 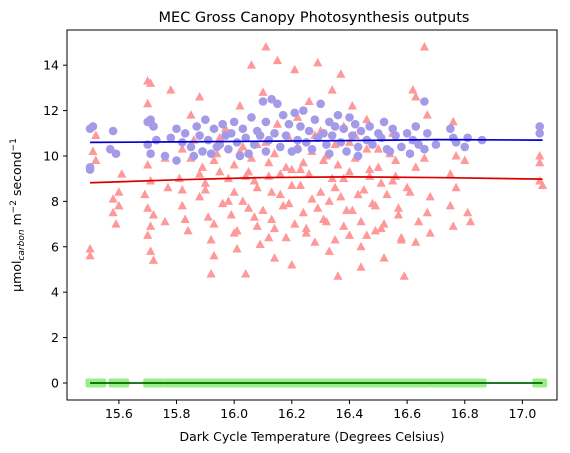 What do you see at coordinates (55, 337) in the screenshot?
I see `y-tick-label: 2` at bounding box center [55, 337].